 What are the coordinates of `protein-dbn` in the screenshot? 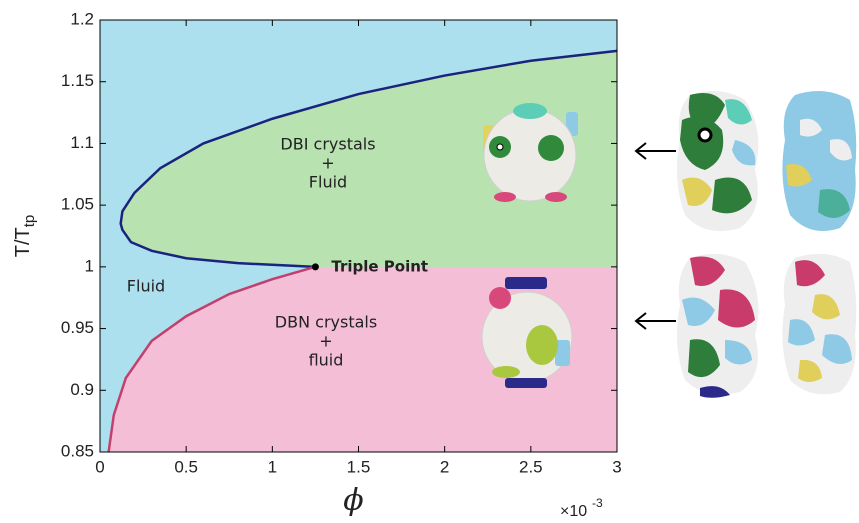 It's located at (717, 325).